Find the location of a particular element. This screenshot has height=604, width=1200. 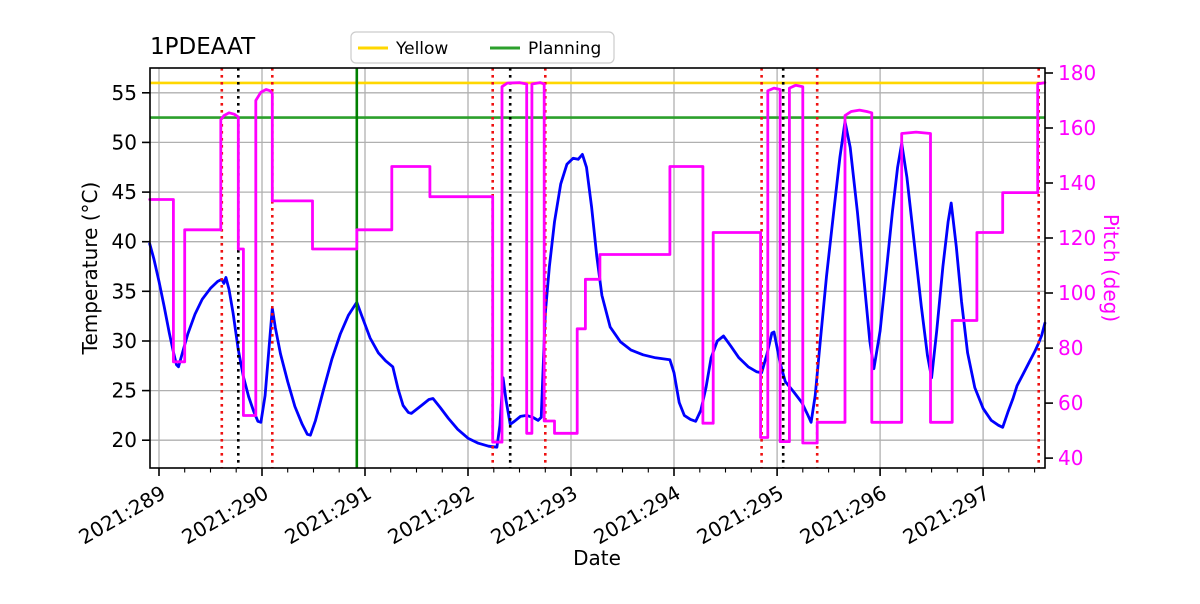

legend-label-yellow: Yellow is located at coordinates (421, 49).